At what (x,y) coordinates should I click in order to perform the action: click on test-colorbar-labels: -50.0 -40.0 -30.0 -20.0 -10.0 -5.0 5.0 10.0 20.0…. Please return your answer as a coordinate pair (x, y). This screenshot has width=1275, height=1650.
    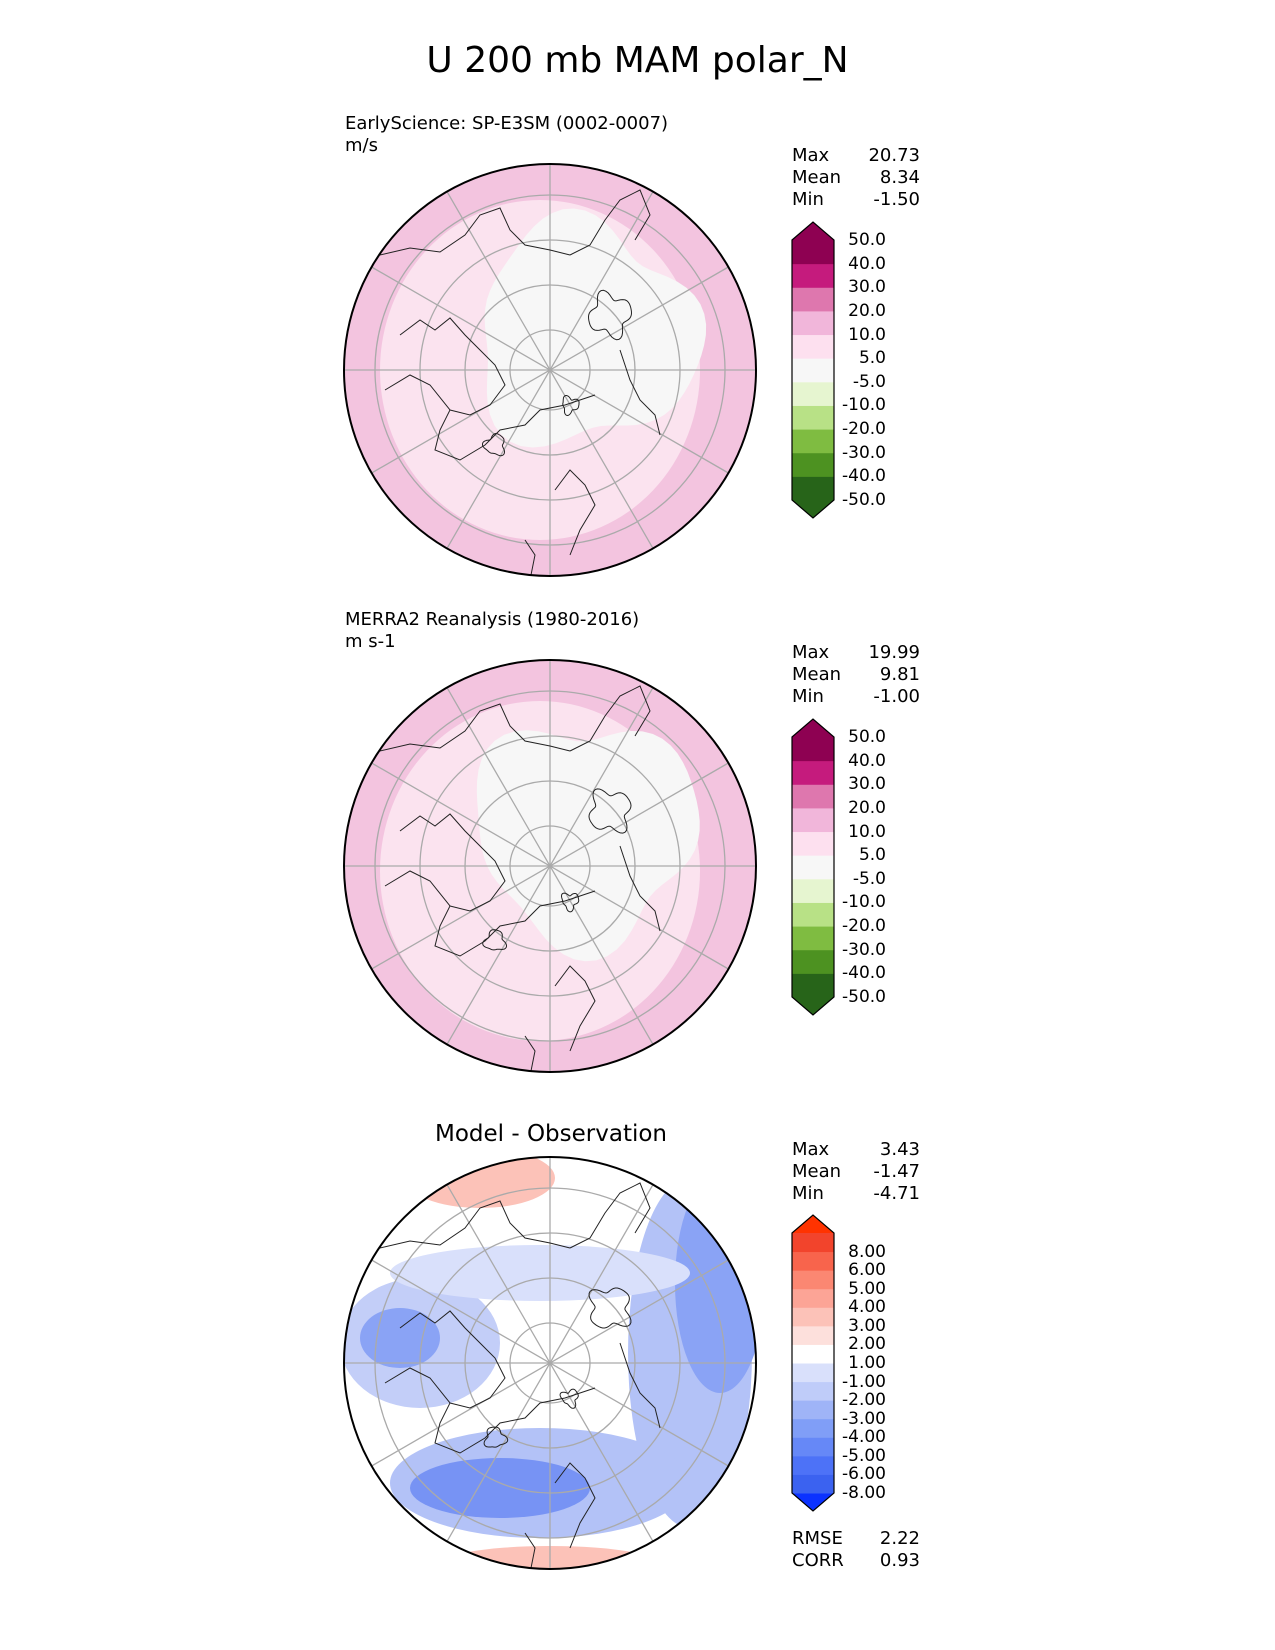
    Looking at the image, I should click on (861, 370).